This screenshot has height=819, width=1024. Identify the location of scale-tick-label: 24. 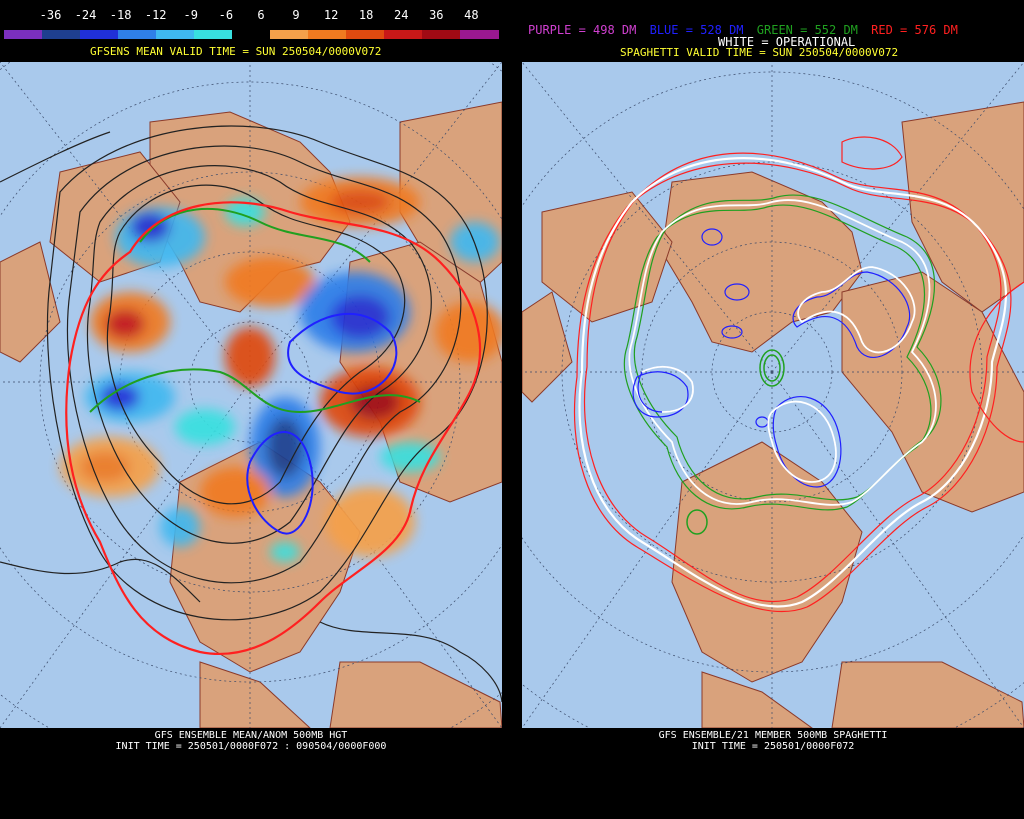
(401, 15).